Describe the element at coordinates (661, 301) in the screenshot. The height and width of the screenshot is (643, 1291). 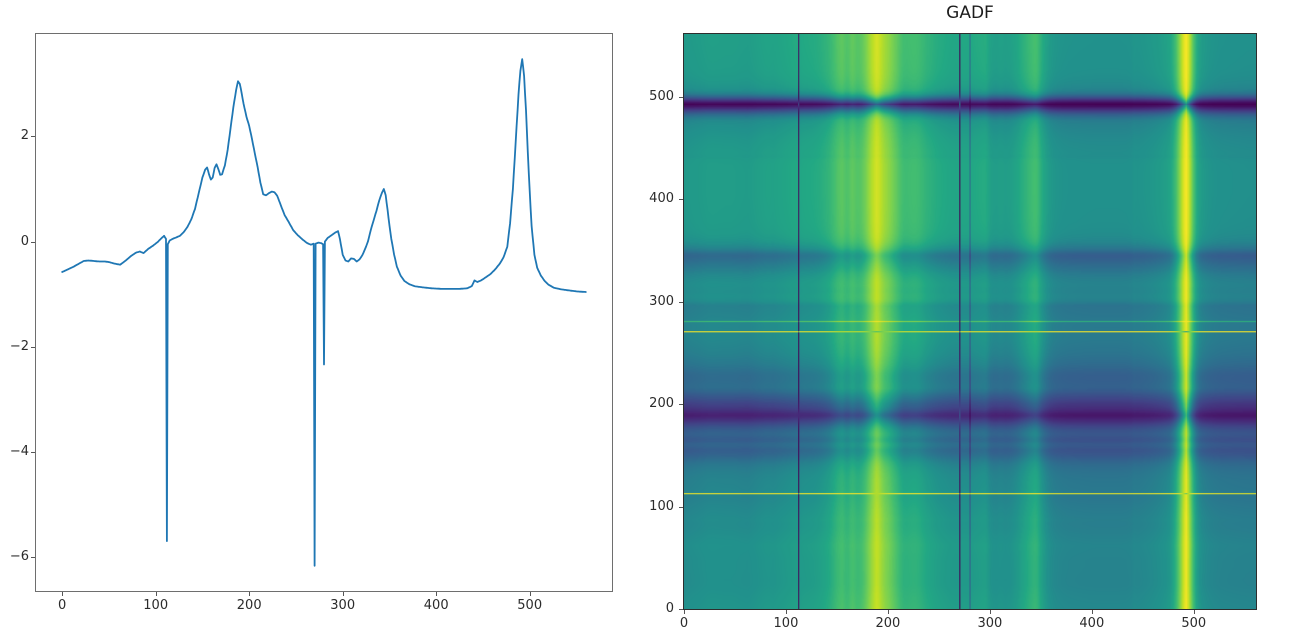
I see `gadf-y-tick-label: 300` at that location.